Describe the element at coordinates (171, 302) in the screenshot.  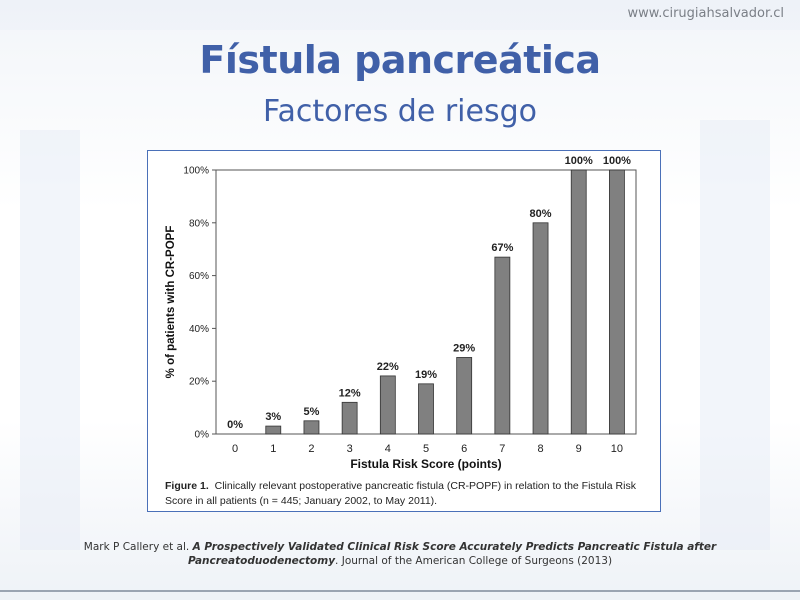
I see `y-axis-title: % of patients with CR-POPF` at that location.